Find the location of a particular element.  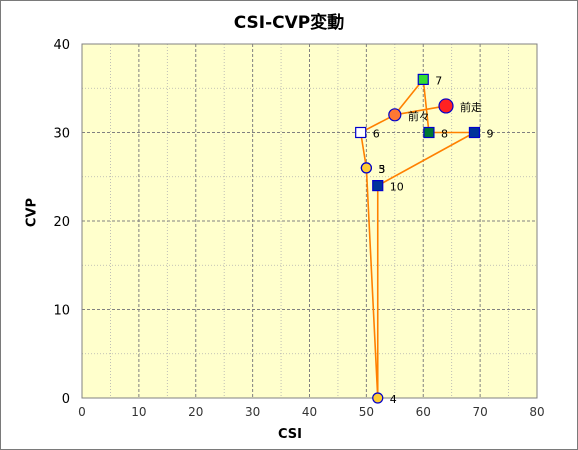

y-tick-label: 10 is located at coordinates (61, 311).